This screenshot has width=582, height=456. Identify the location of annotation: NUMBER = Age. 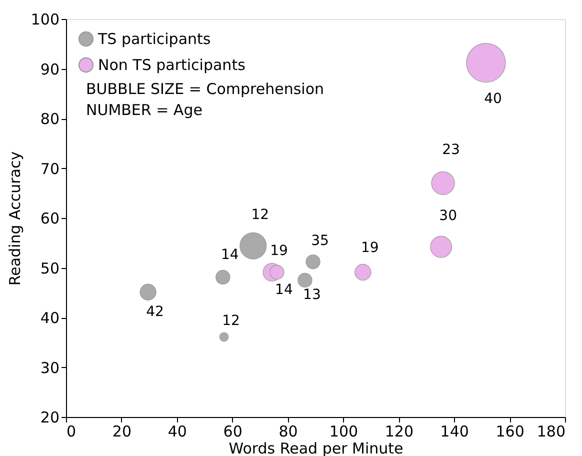
(144, 110).